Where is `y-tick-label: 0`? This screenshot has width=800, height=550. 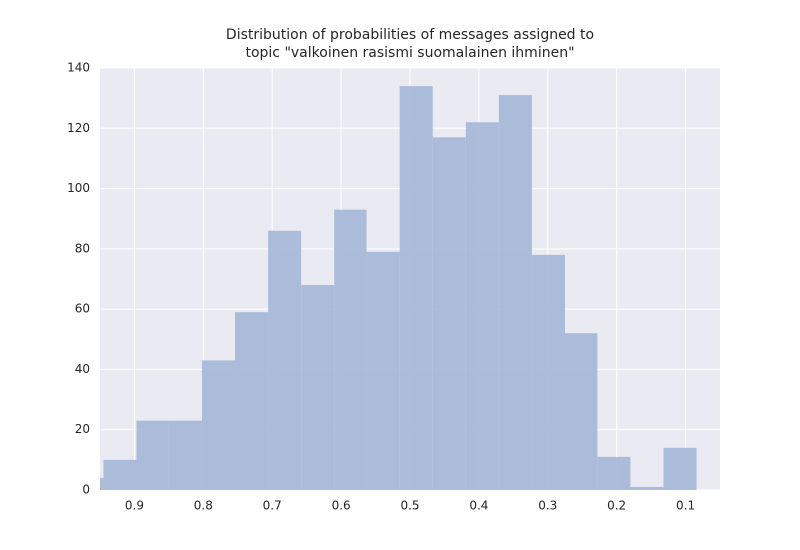 y-tick-label: 0 is located at coordinates (86, 490).